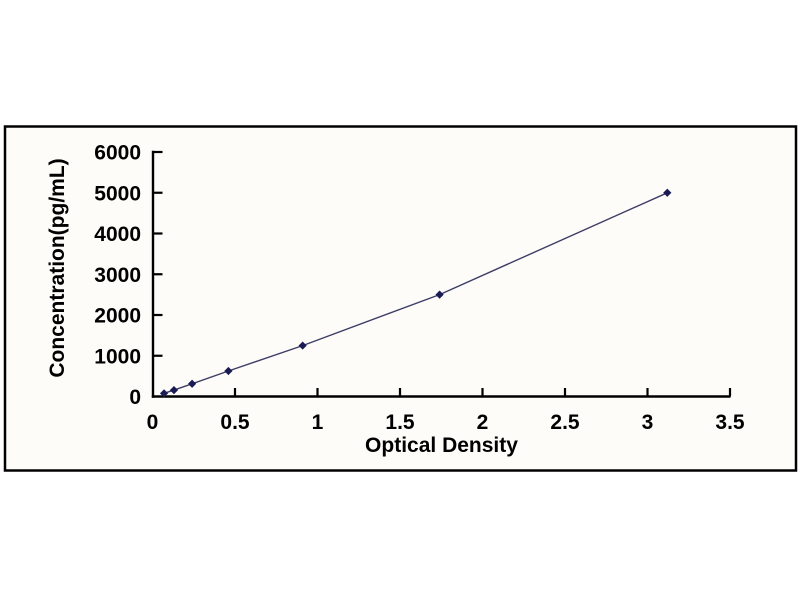  What do you see at coordinates (135, 397) in the screenshot?
I see `y-tick-label: 0` at bounding box center [135, 397].